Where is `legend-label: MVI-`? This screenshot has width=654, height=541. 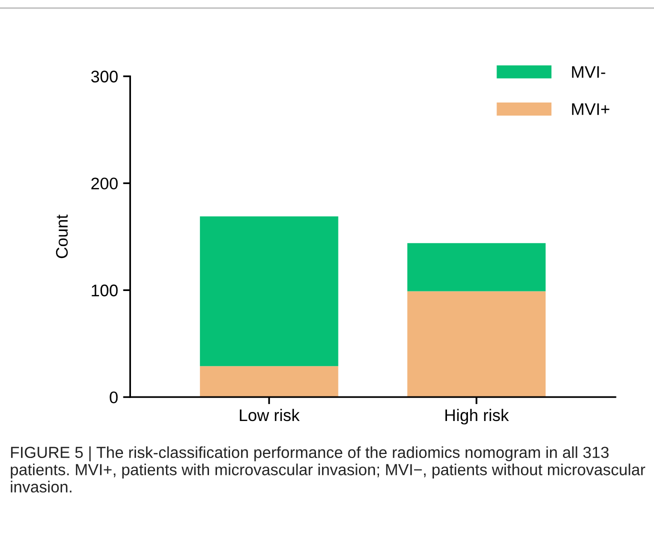
legend-label: MVI- is located at coordinates (589, 72).